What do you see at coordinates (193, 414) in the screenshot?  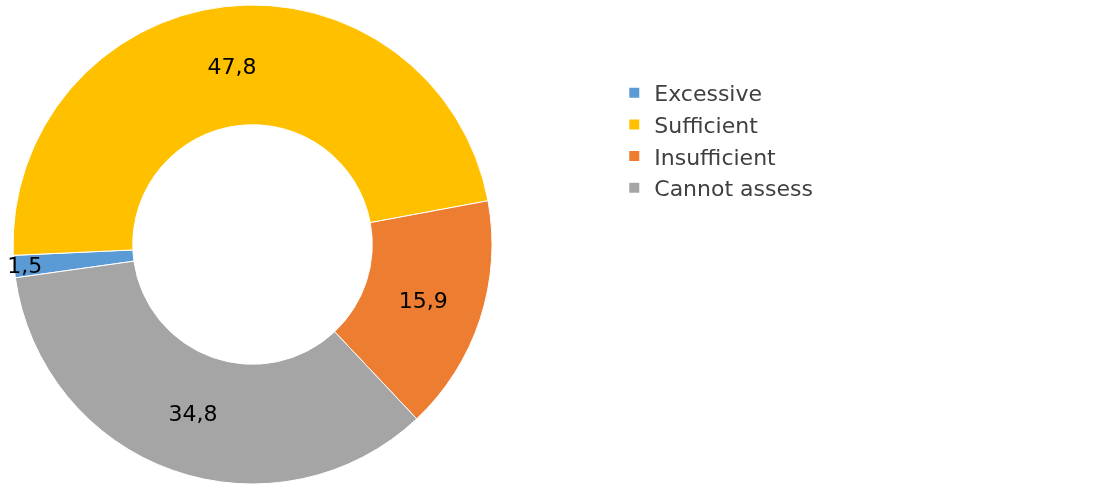 I see `data-label: 34,8` at bounding box center [193, 414].